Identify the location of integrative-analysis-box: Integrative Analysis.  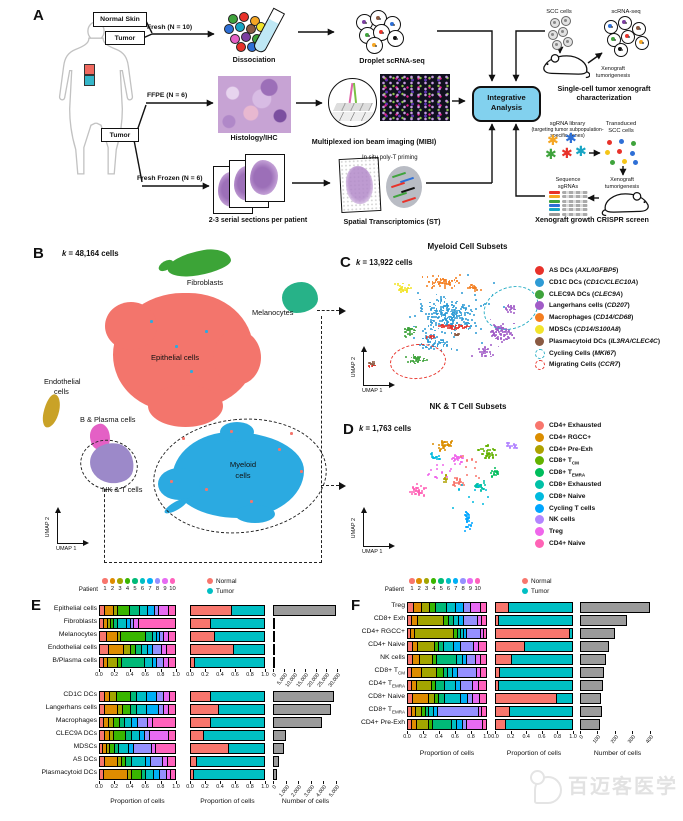
(506, 104).